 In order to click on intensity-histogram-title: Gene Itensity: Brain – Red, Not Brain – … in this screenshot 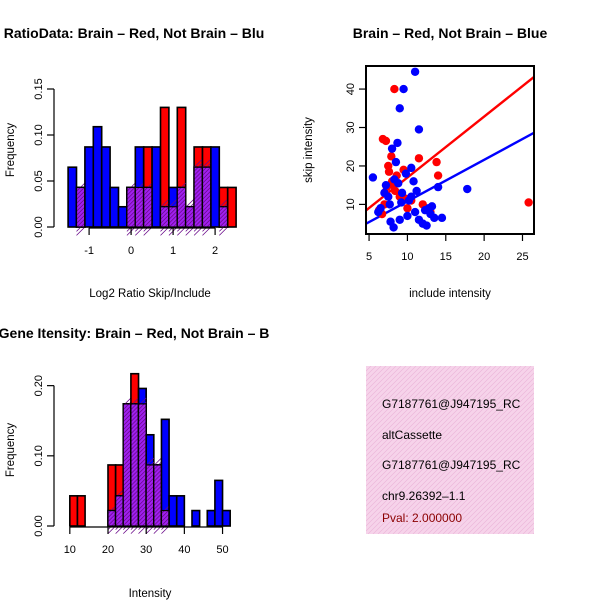, I will do `click(134, 333)`.